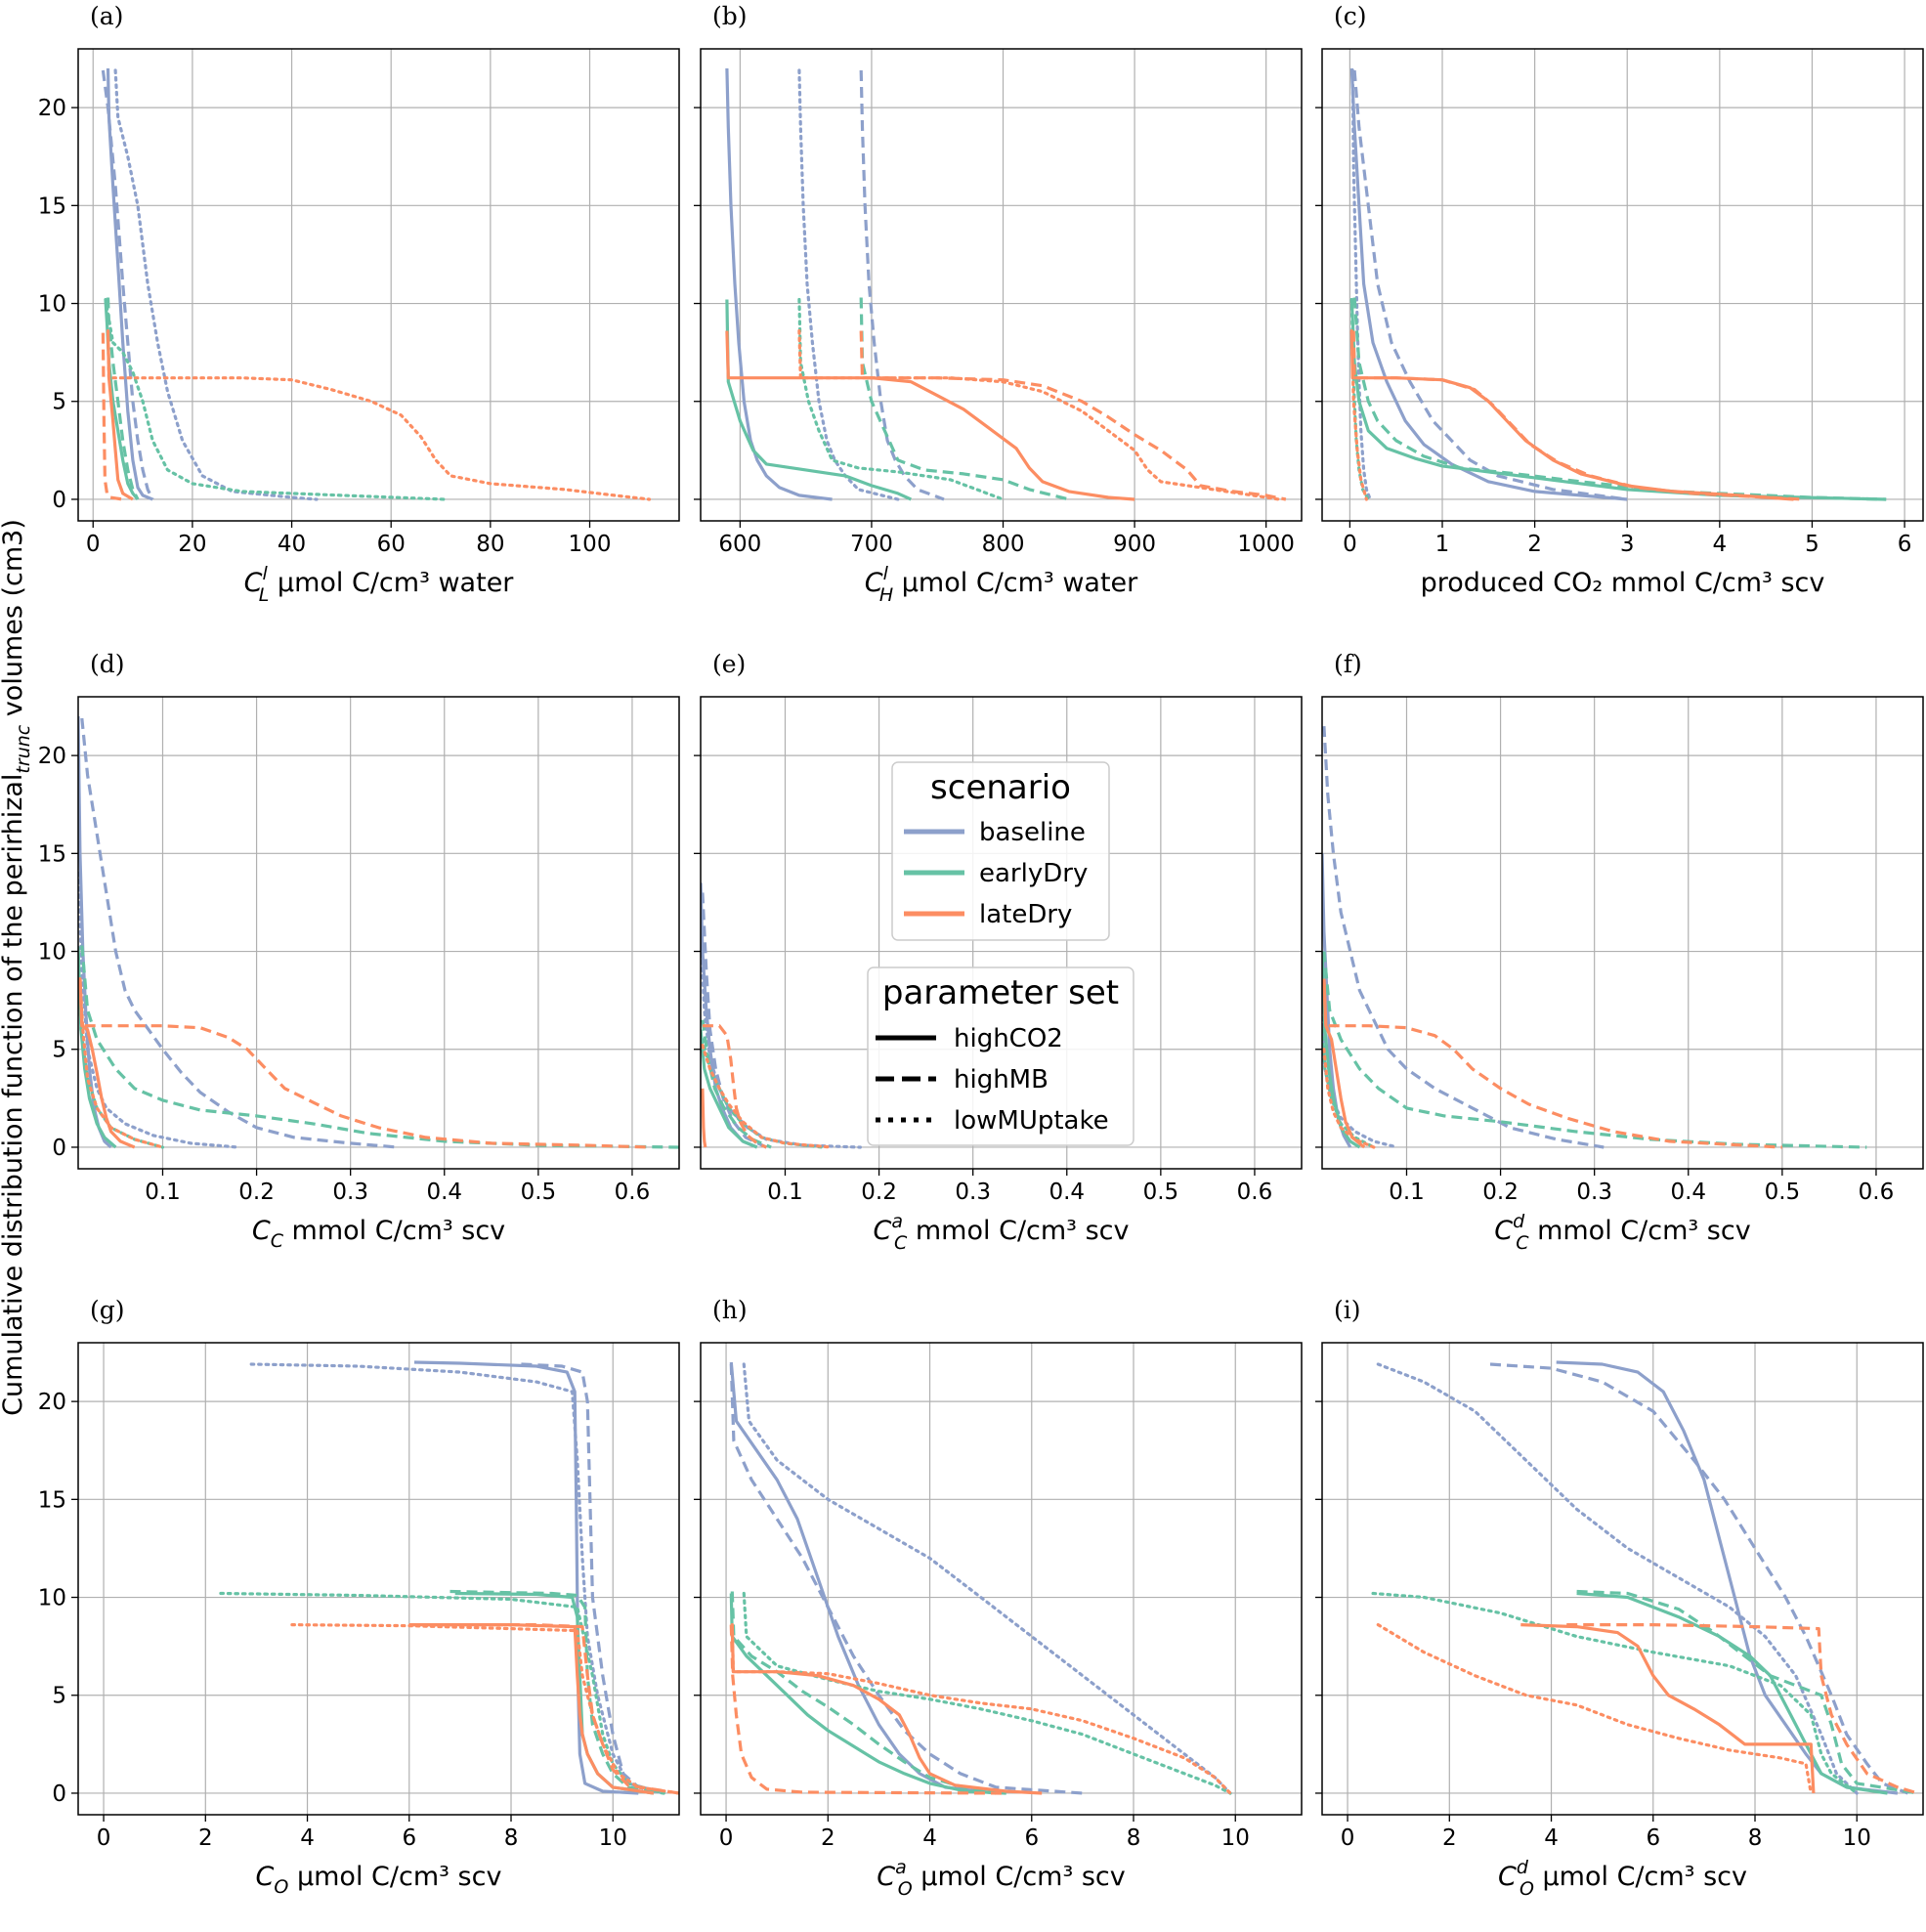  What do you see at coordinates (106, 16) in the screenshot?
I see `panel-label: (a)` at bounding box center [106, 16].